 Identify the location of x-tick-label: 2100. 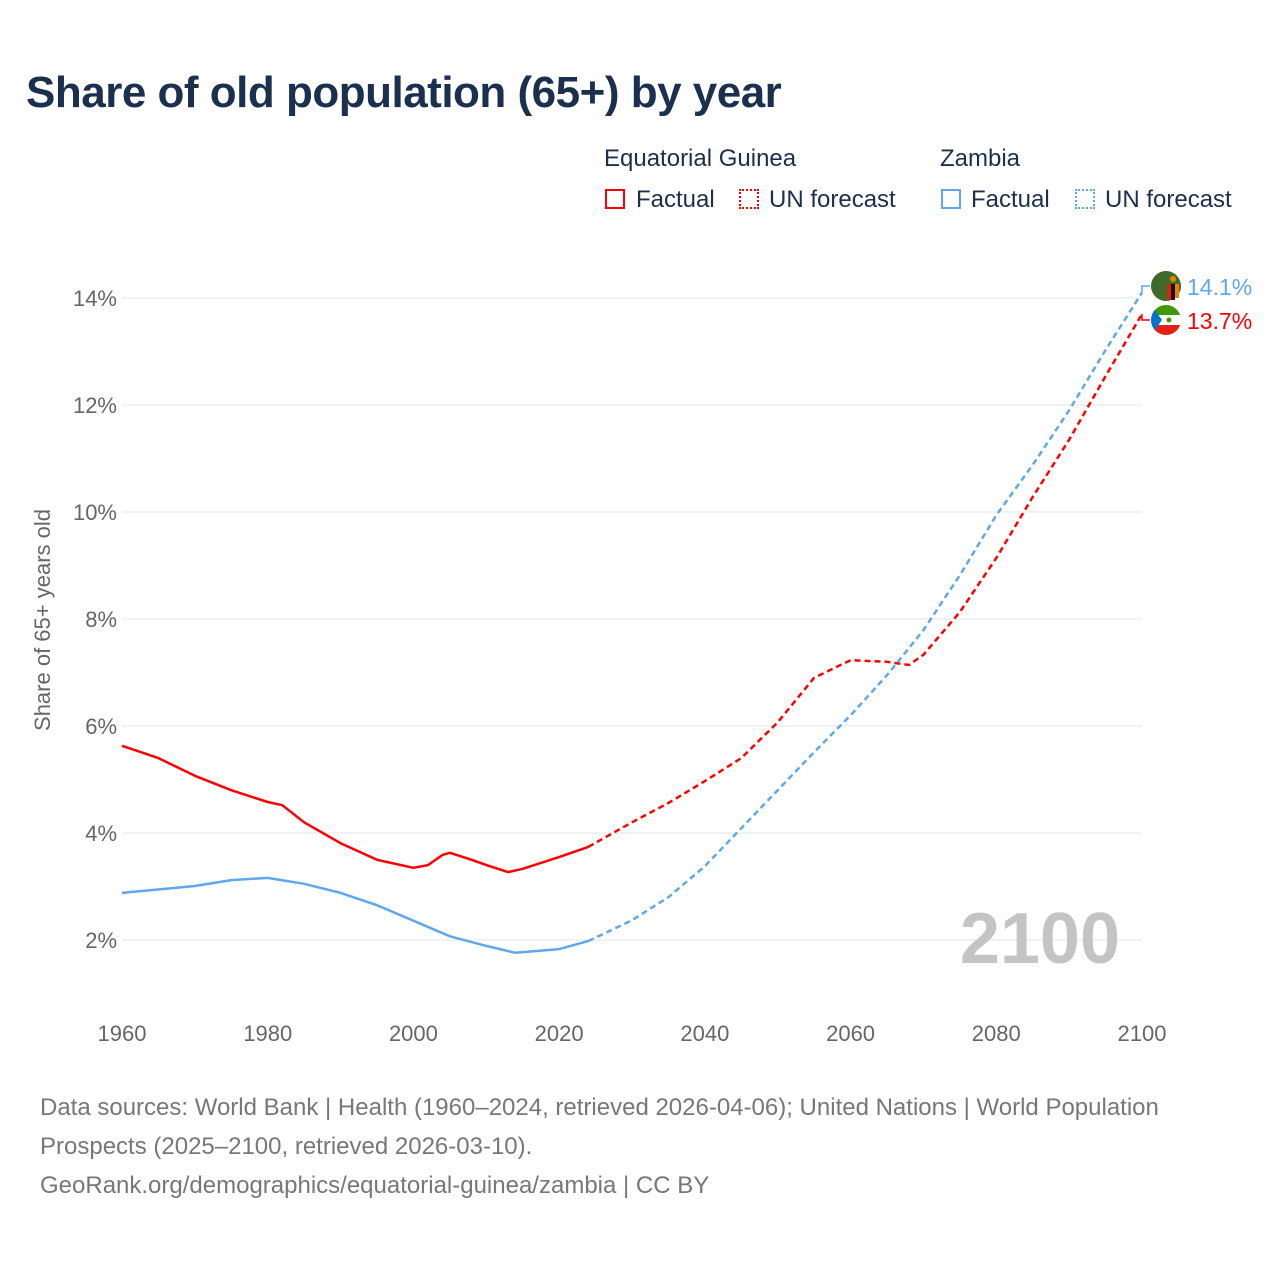
(1142, 1033).